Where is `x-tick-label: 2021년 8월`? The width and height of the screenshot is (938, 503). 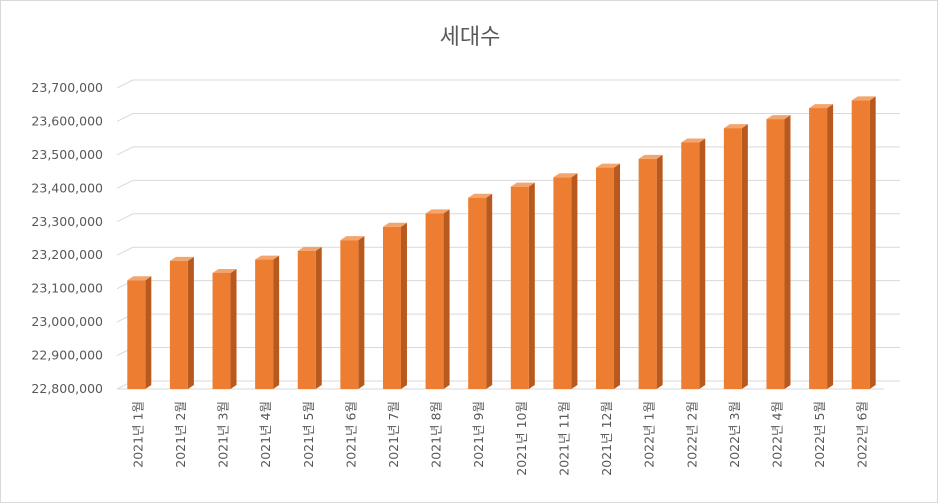
x-tick-label: 2021년 8월 is located at coordinates (436, 434).